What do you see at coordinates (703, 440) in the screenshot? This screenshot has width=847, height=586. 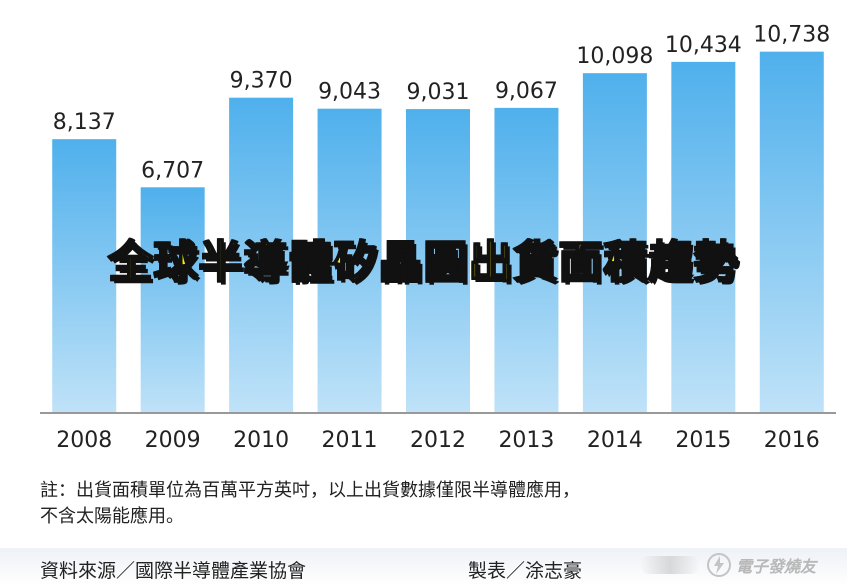 I see `x-tick-label-2015: 2015` at bounding box center [703, 440].